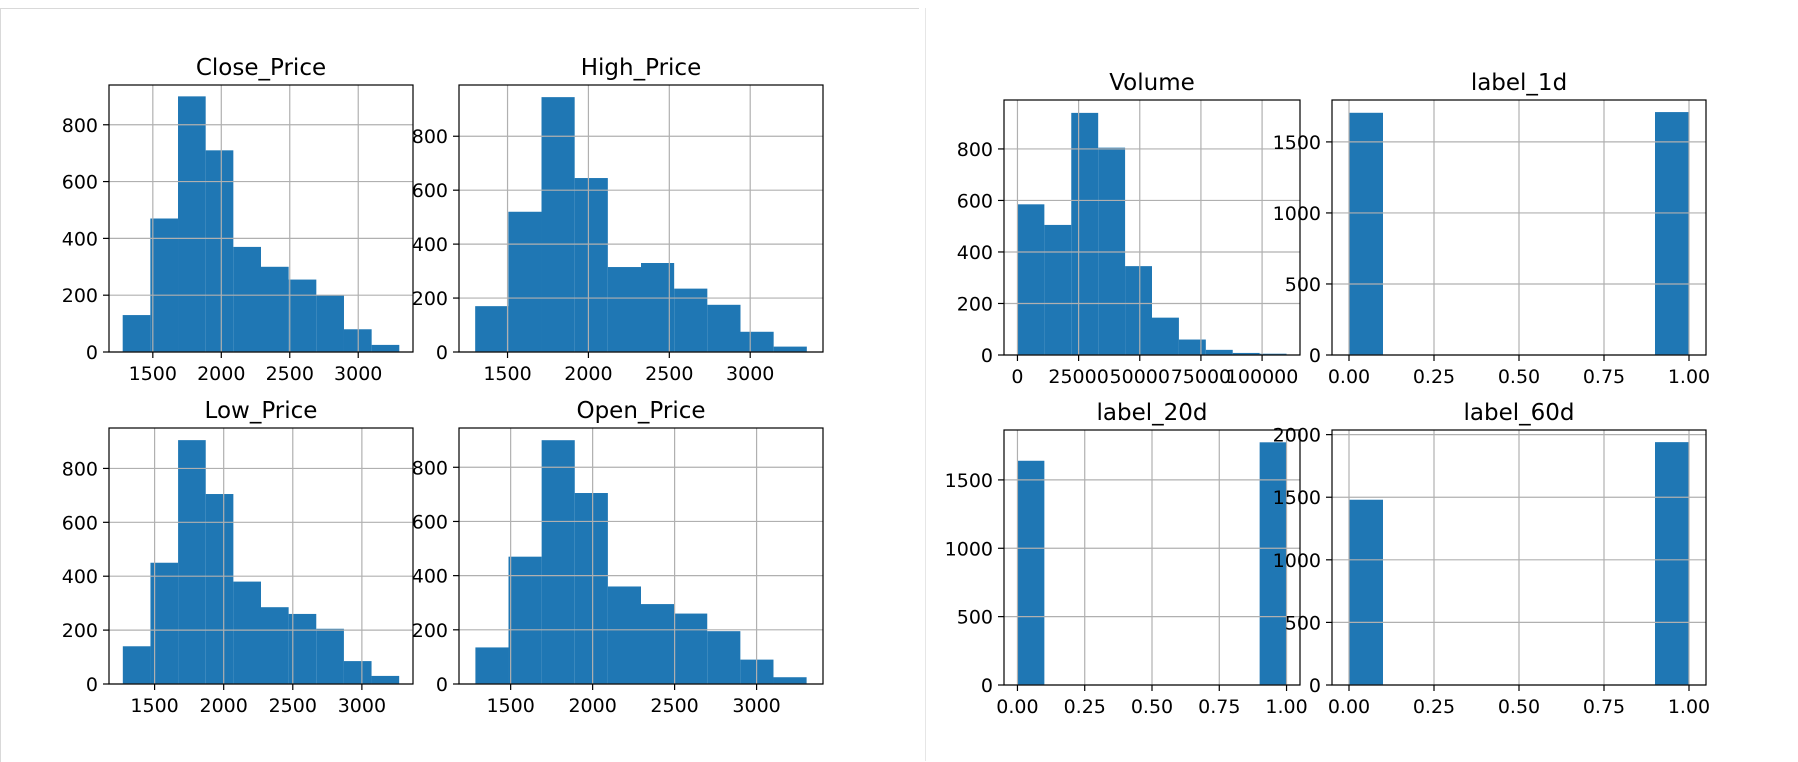 This screenshot has height=762, width=1798. I want to click on x-tick-label: 0.00, so click(1349, 377).